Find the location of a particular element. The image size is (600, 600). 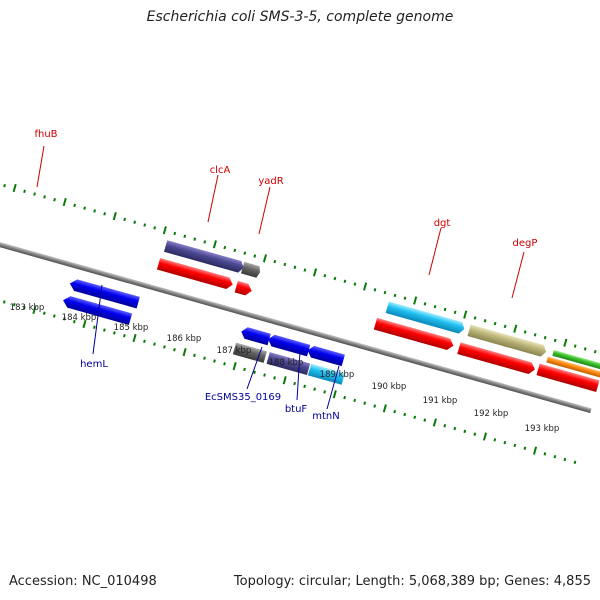

leader-dgt is located at coordinates (435, 251).